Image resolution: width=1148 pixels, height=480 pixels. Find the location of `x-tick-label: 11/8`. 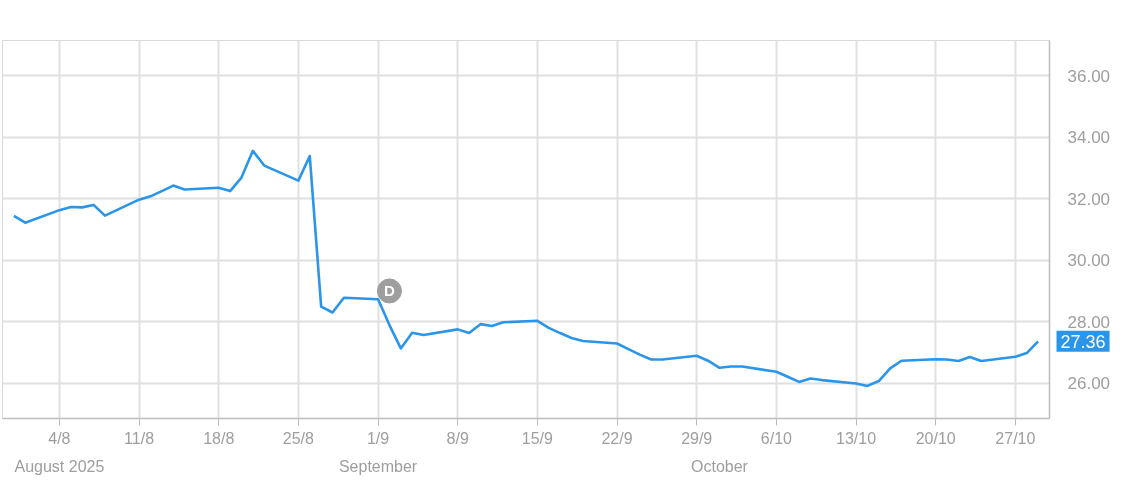

x-tick-label: 11/8 is located at coordinates (139, 438).